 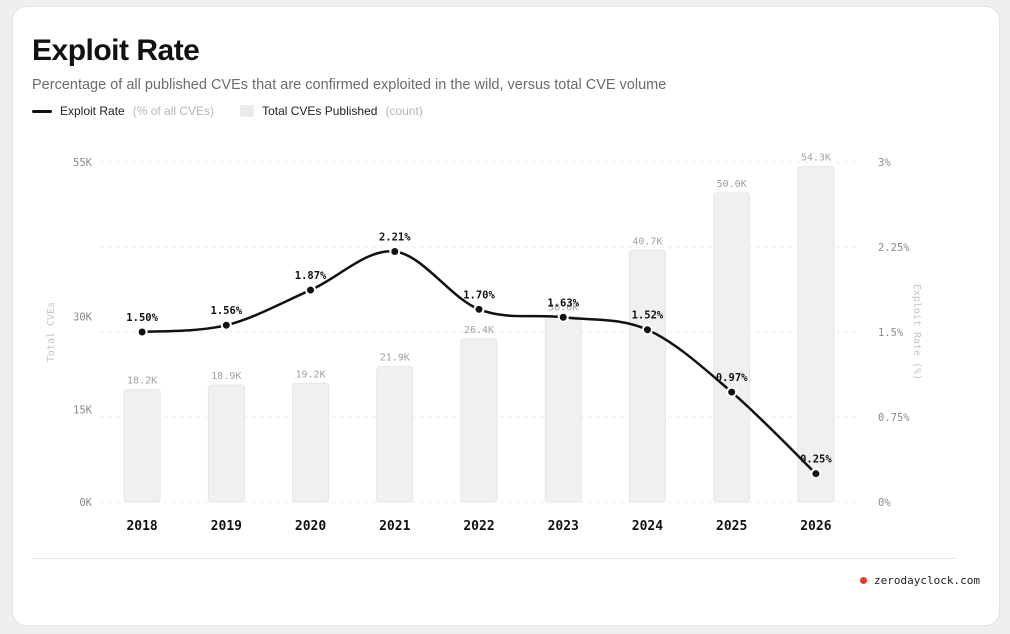 What do you see at coordinates (141, 526) in the screenshot?
I see `x-tick-label: 2018` at bounding box center [141, 526].